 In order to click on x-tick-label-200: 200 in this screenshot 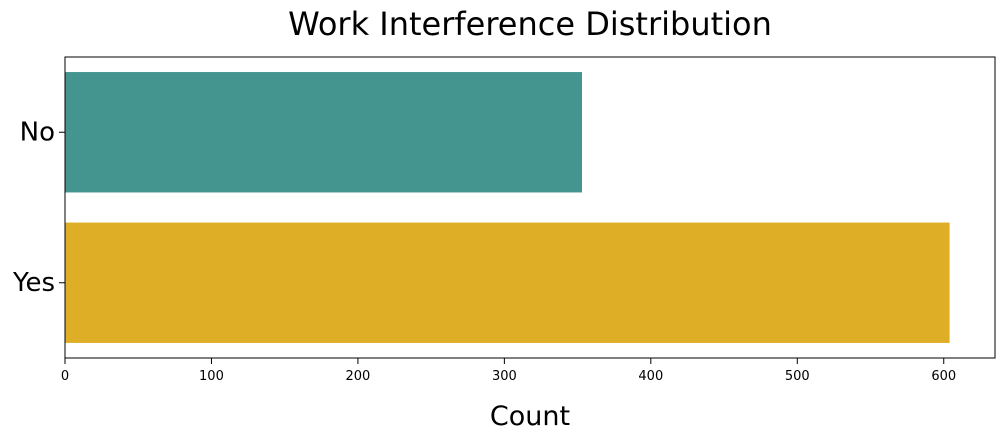, I will do `click(357, 376)`.